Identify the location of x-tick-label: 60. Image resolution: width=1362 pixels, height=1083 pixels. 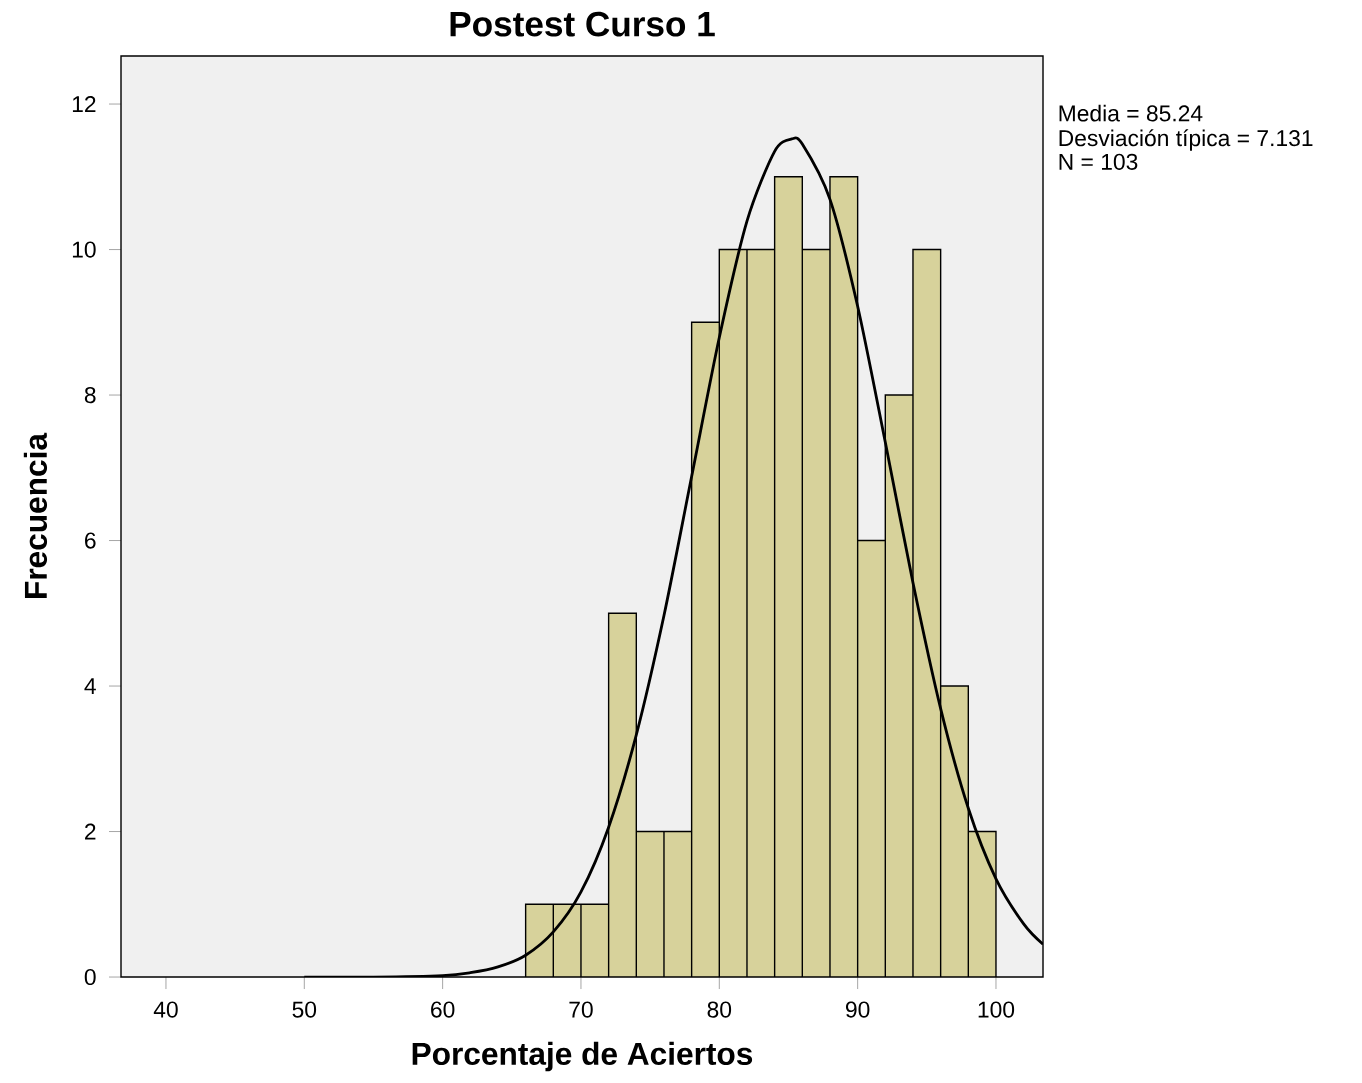
(443, 1009).